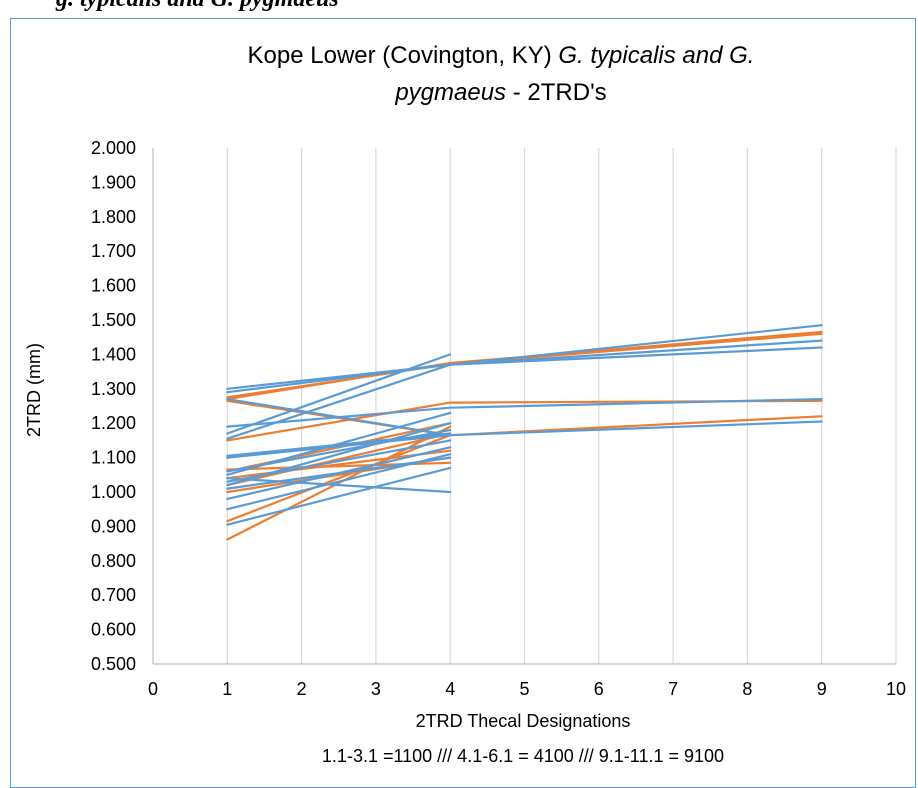 This screenshot has height=788, width=918. Describe the element at coordinates (113, 526) in the screenshot. I see `y-tick-label: 0.900` at that location.